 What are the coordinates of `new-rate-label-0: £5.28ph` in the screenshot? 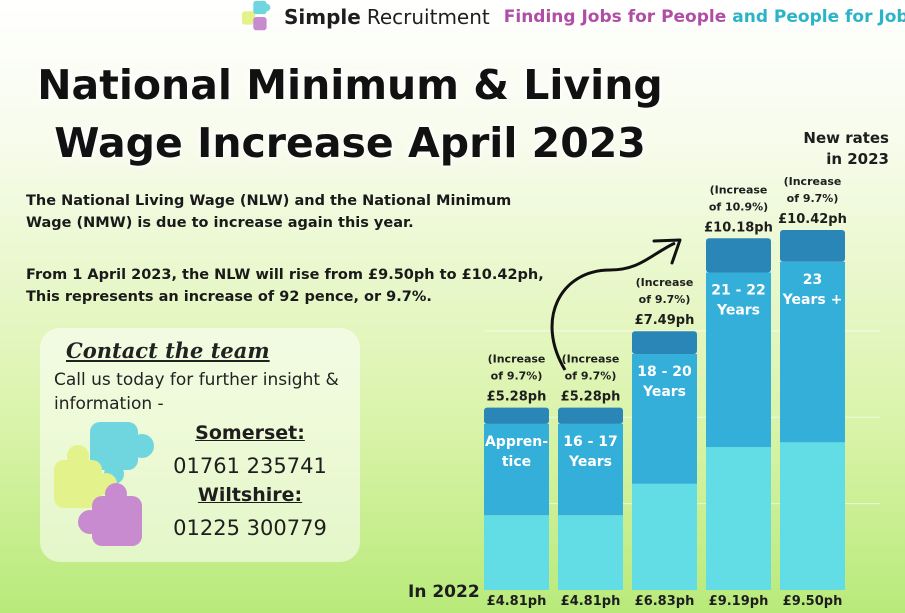 It's located at (517, 397).